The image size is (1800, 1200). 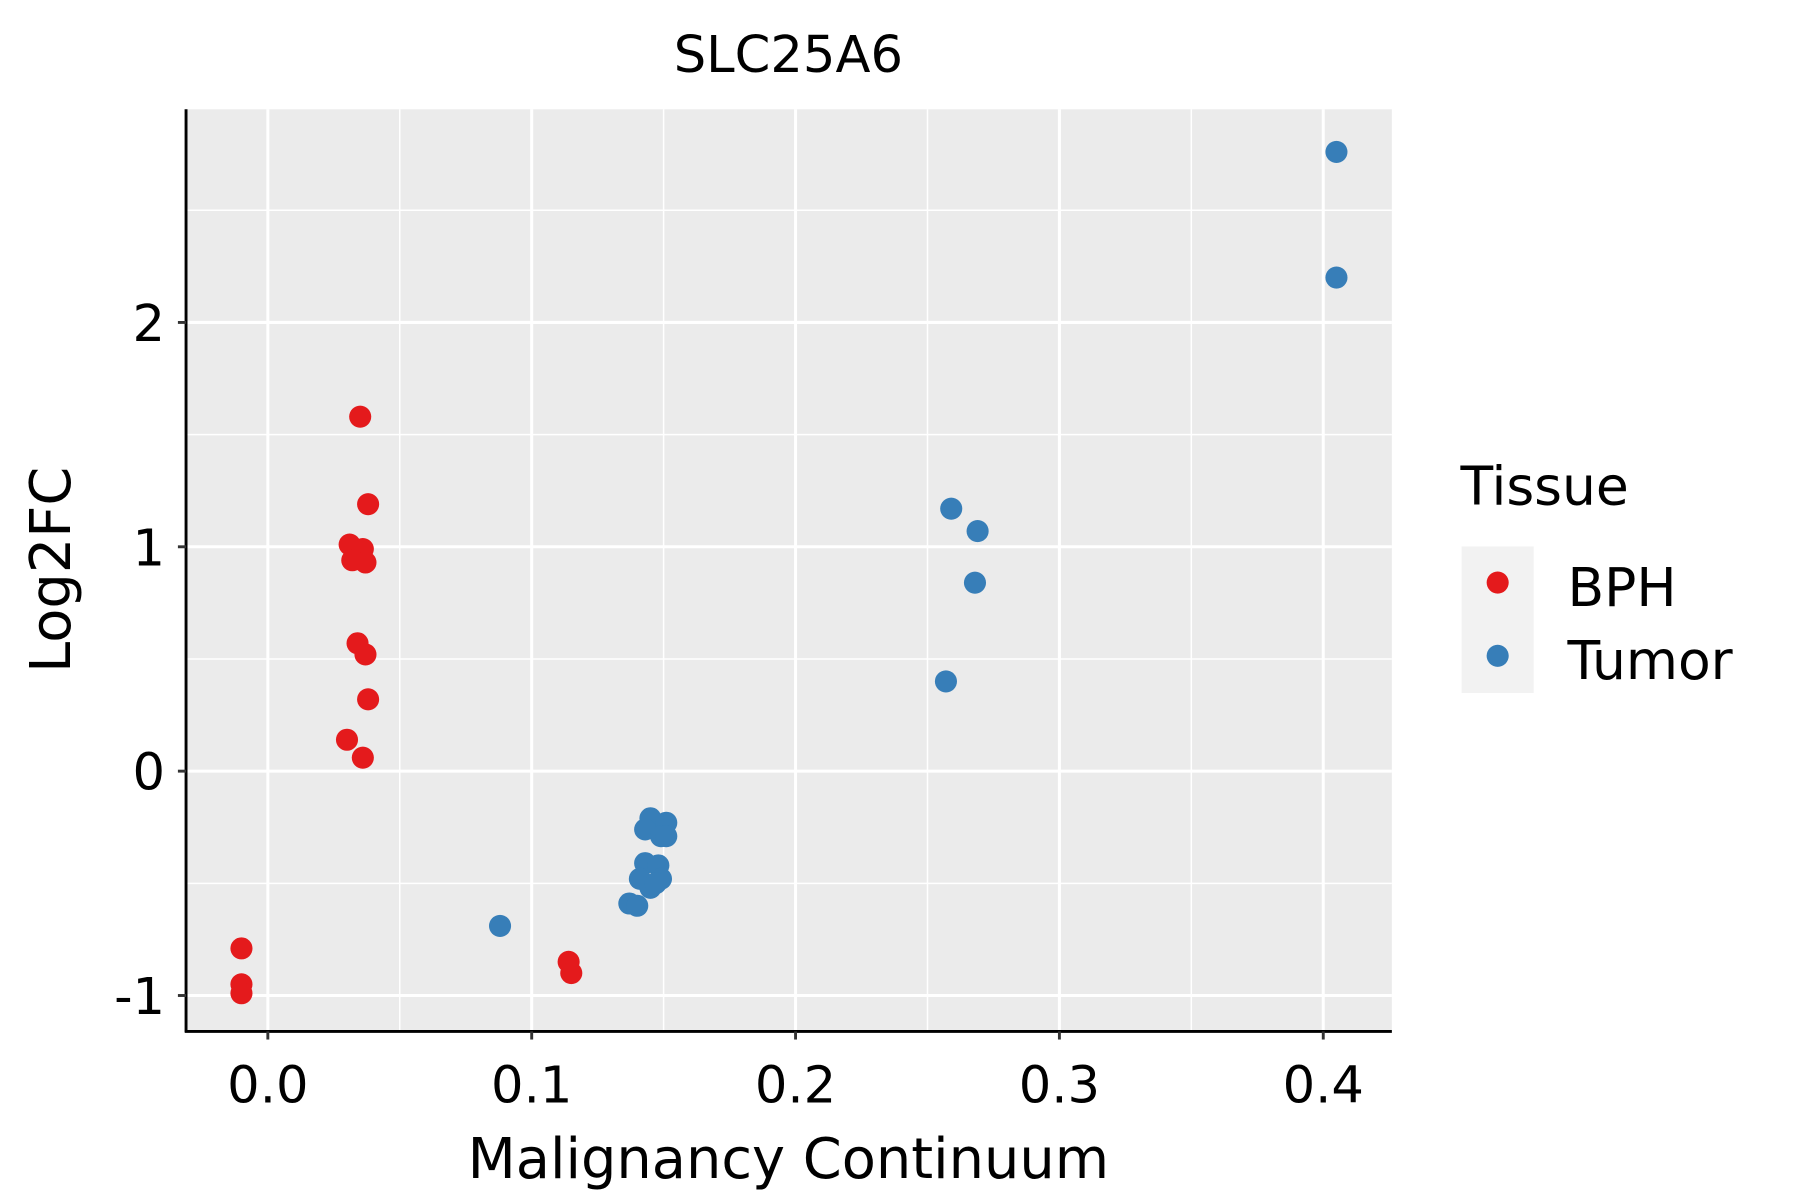 What do you see at coordinates (1059, 1085) in the screenshot?
I see `x-tick-label: 0.3` at bounding box center [1059, 1085].